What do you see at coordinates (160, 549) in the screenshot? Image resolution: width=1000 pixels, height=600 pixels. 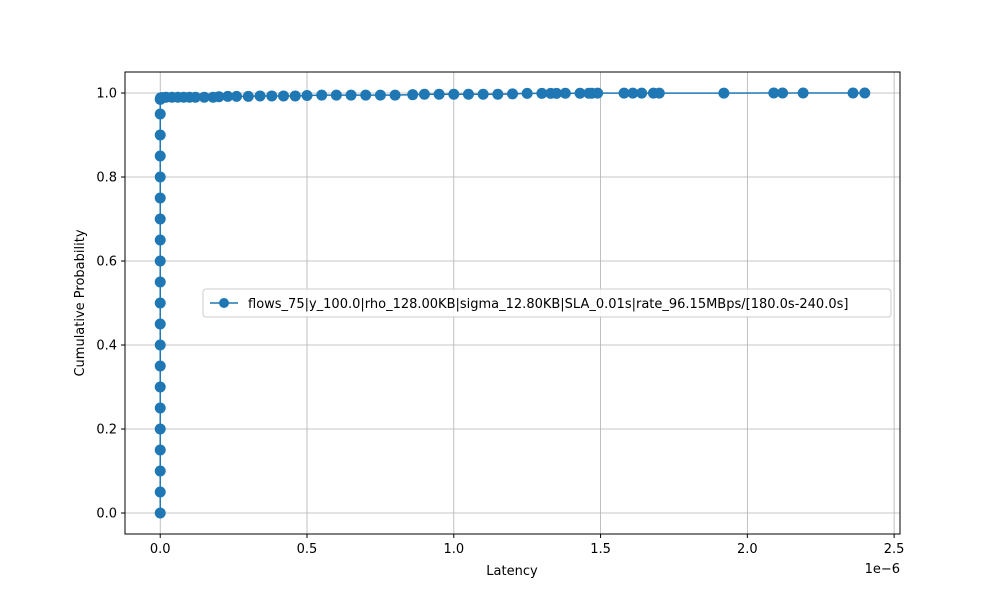 I see `x-tick-label: 0.0` at bounding box center [160, 549].